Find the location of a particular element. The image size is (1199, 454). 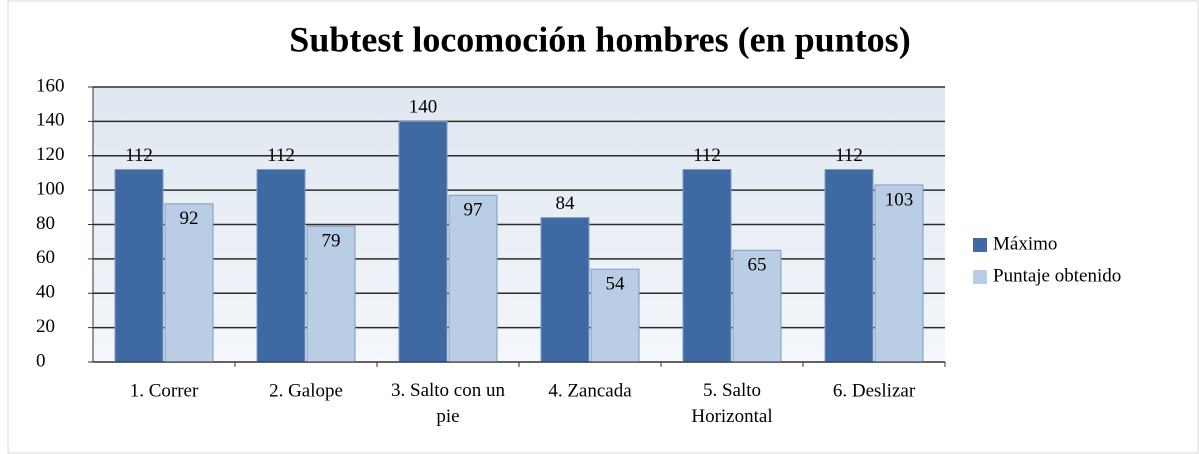

data-label: 92 is located at coordinates (189, 218).